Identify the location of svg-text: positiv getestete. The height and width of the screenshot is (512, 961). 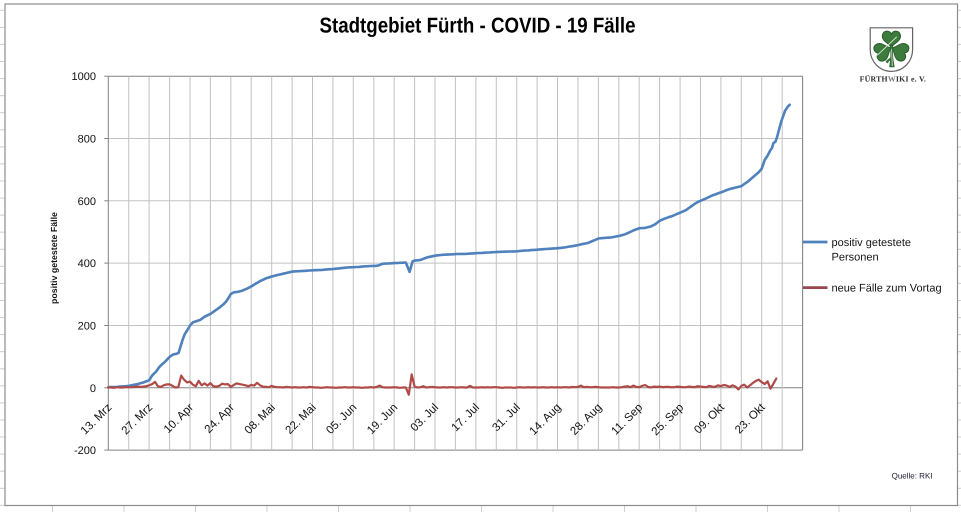
(872, 243).